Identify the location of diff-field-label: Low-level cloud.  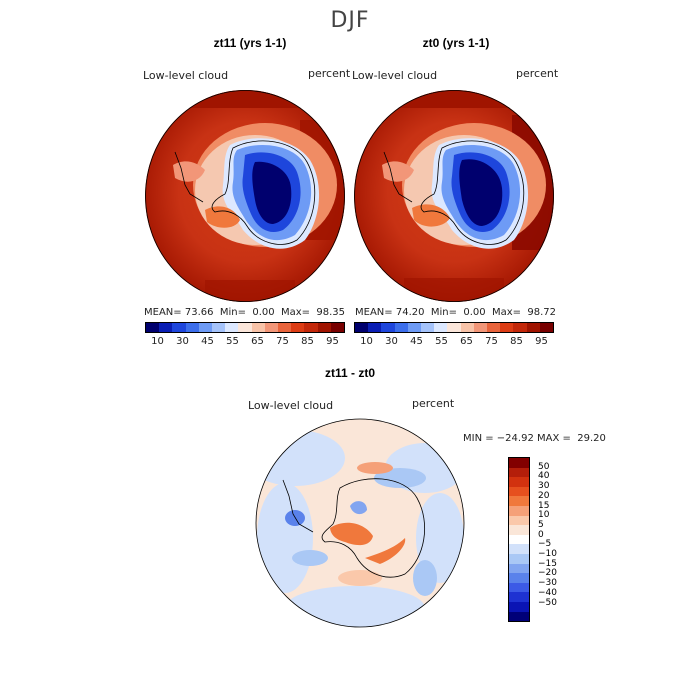
(291, 405).